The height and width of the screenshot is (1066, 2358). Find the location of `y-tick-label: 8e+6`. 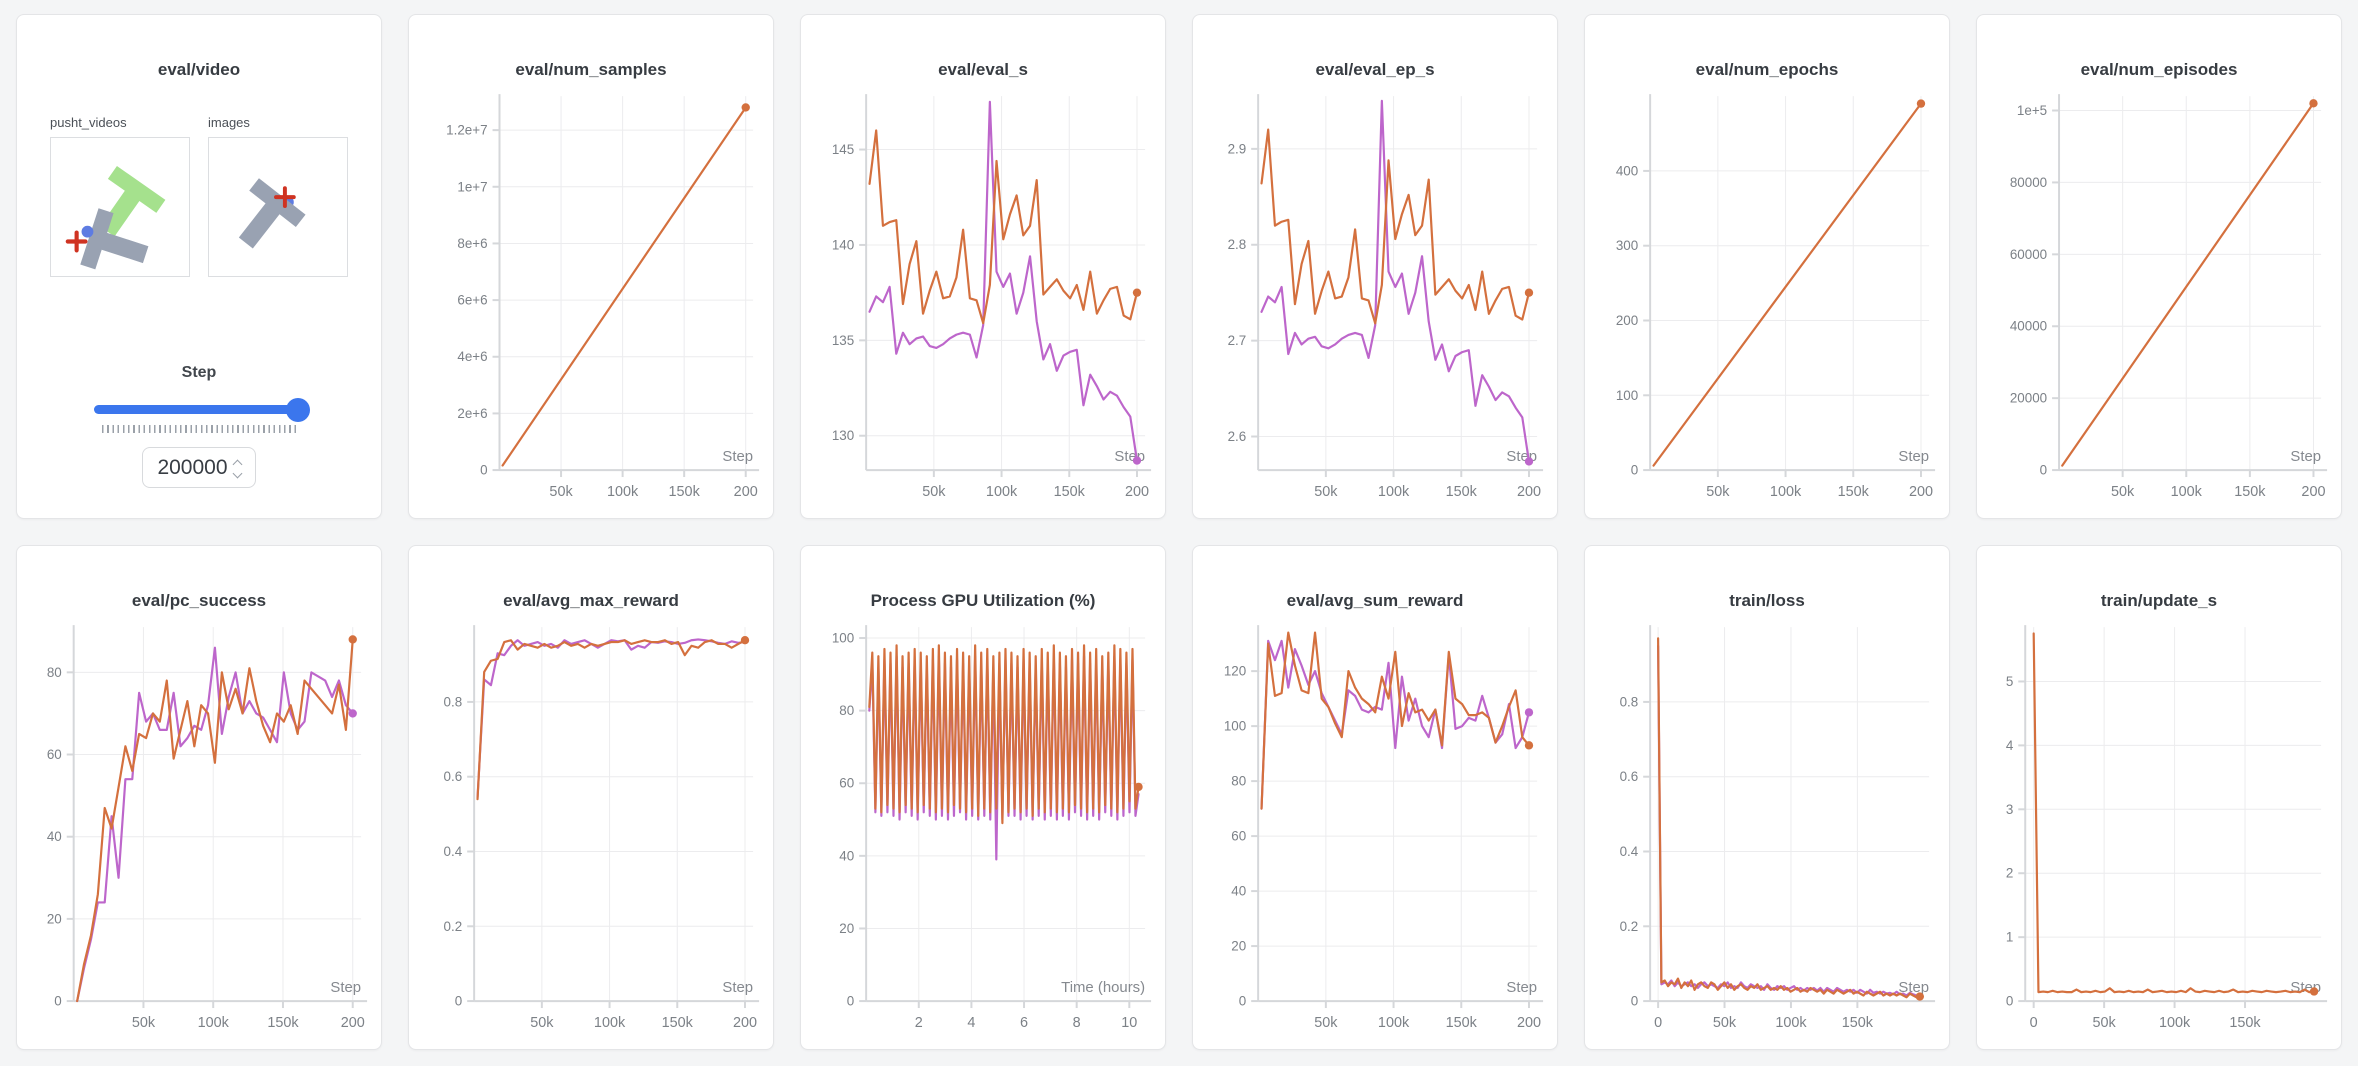

y-tick-label: 8e+6 is located at coordinates (472, 243).